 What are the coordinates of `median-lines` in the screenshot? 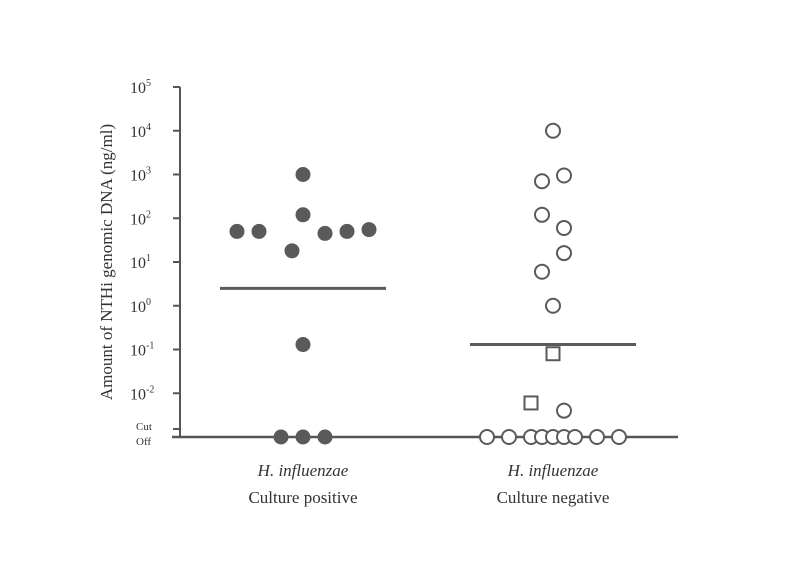 It's located at (428, 316).